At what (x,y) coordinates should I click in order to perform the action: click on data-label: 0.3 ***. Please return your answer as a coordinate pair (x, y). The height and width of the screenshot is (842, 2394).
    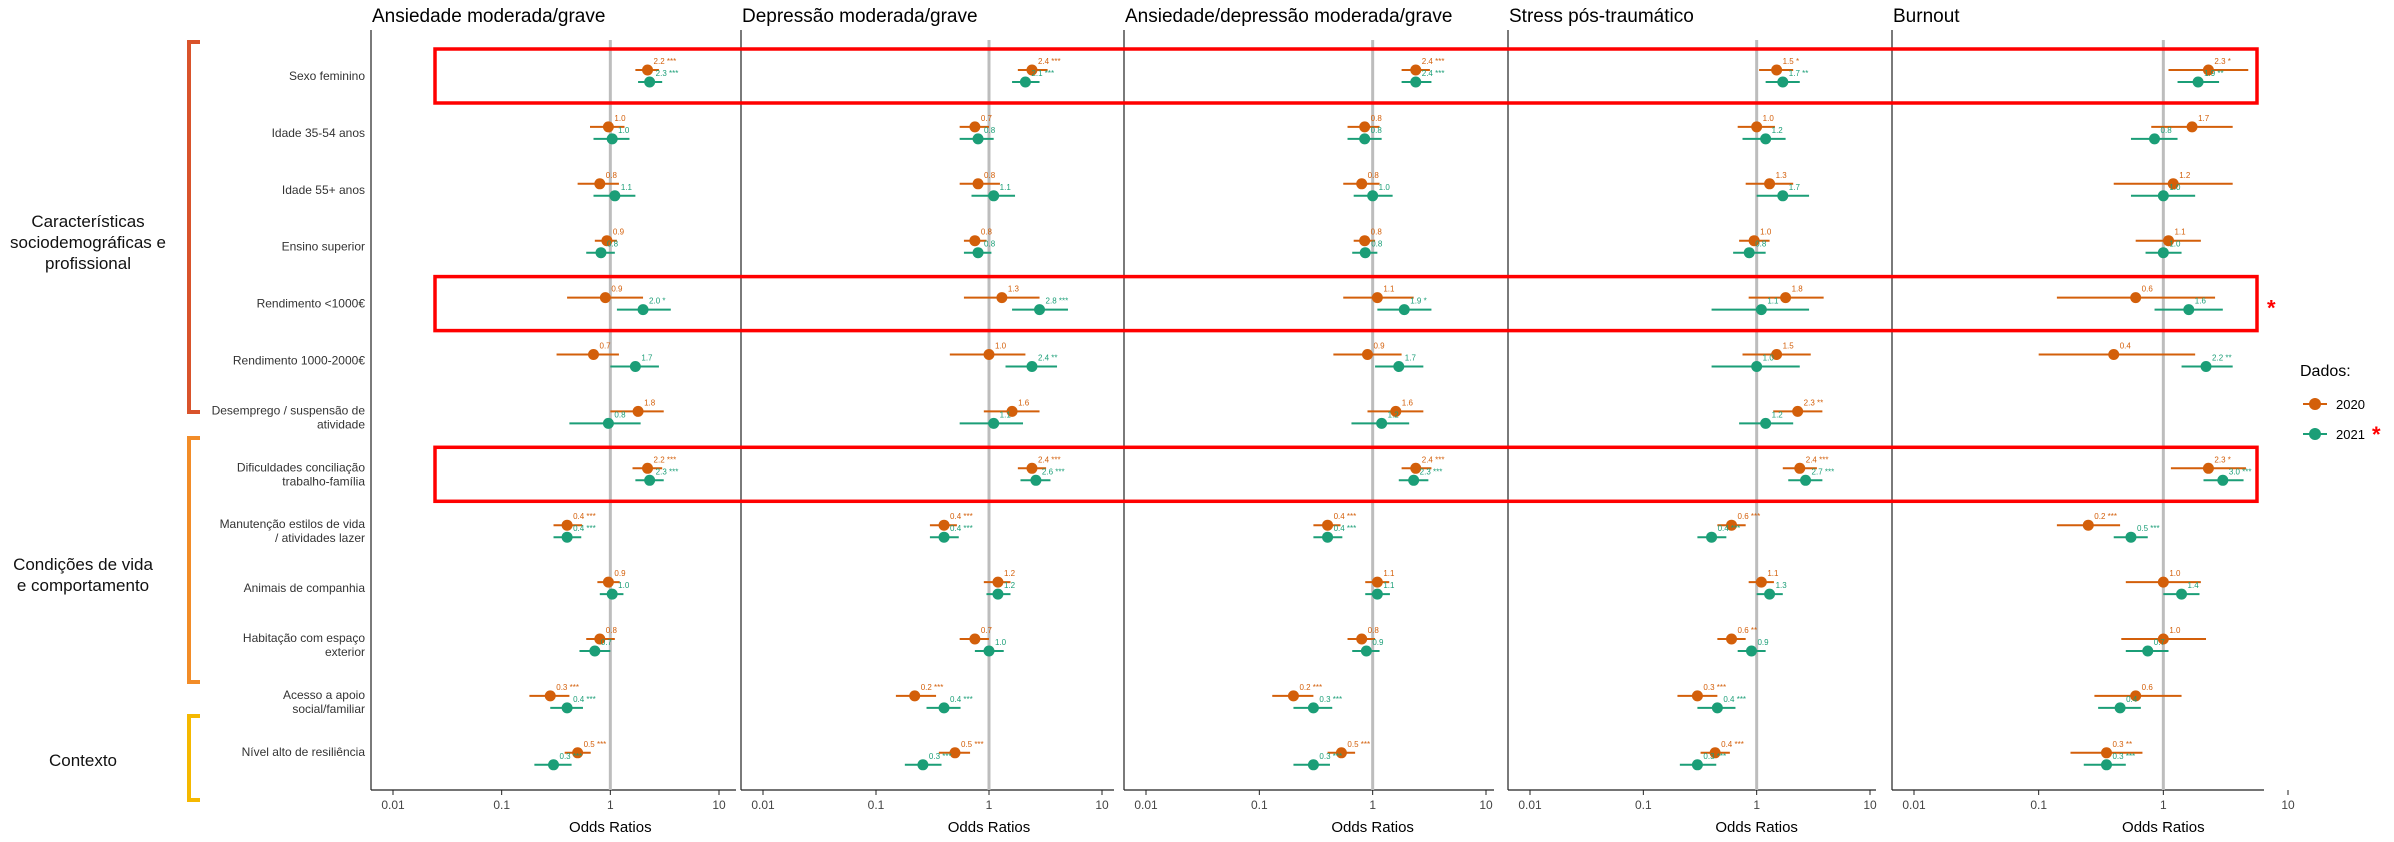
    Looking at the image, I should click on (1330, 756).